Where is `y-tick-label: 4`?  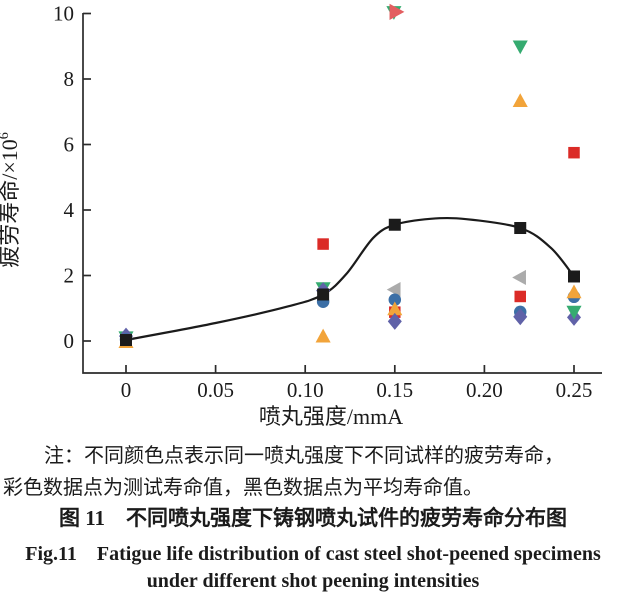
y-tick-label: 4 is located at coordinates (69, 210).